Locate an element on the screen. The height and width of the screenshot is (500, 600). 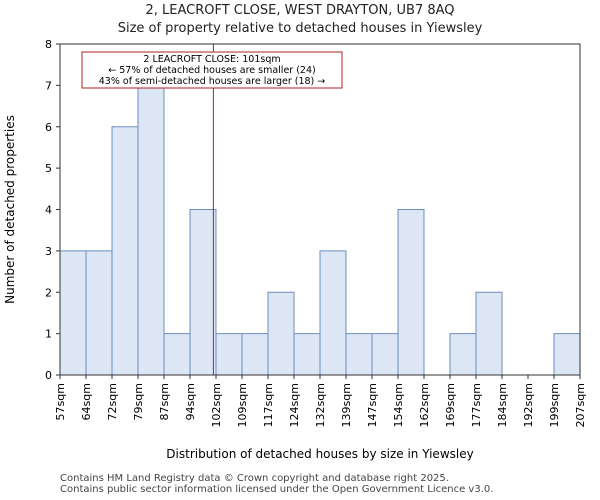
bar-64sqm is located at coordinates (99, 313).